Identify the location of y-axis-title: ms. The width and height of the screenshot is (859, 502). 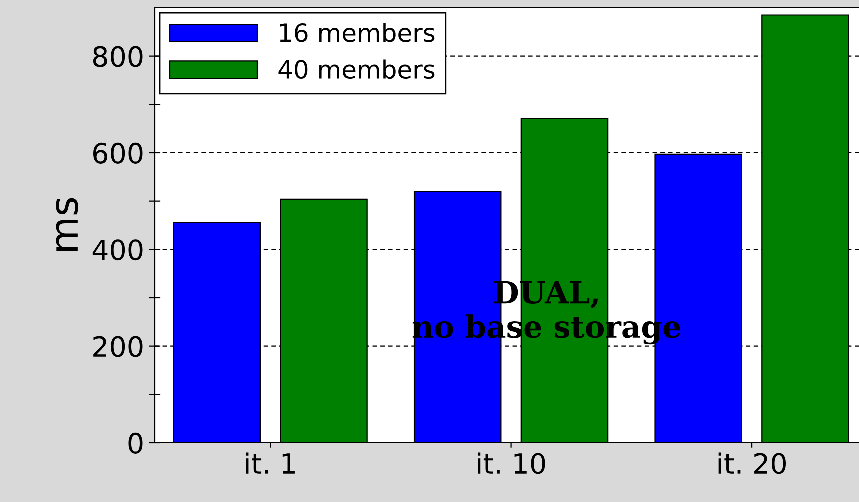
(67, 225).